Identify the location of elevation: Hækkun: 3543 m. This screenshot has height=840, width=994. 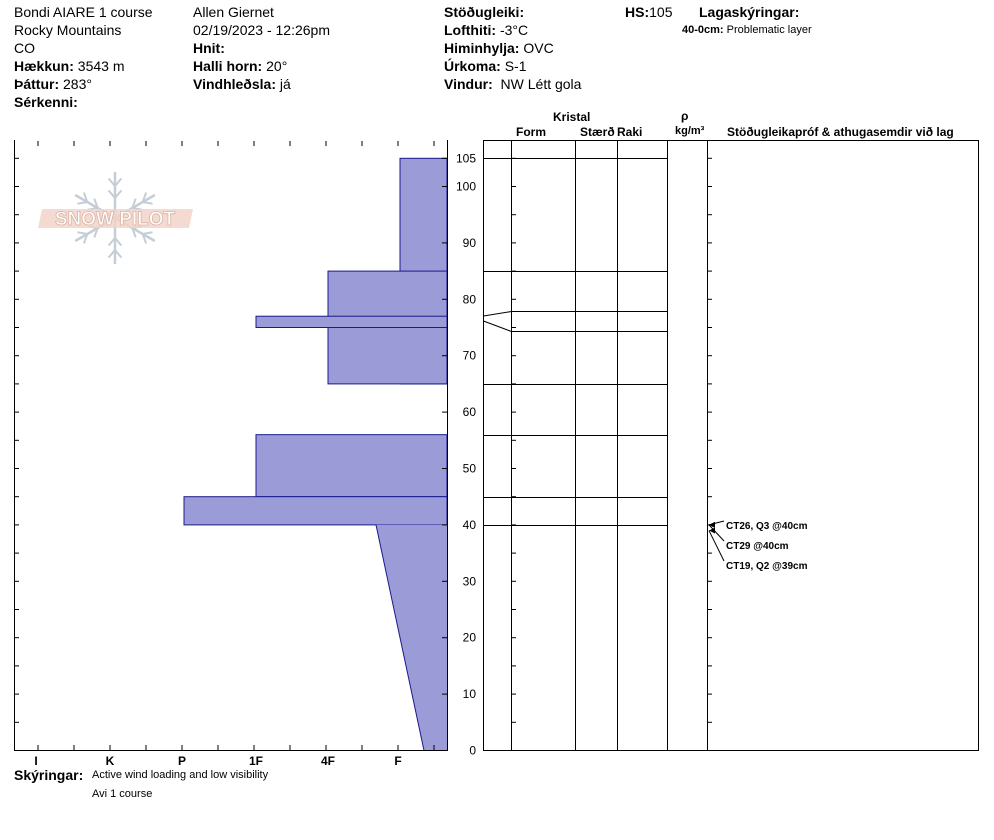
(69, 66).